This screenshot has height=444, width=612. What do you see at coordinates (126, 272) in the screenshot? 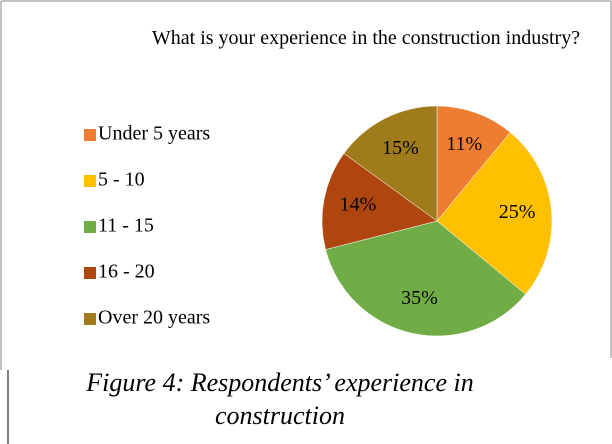
I see `legend-label: 16 - 20` at bounding box center [126, 272].